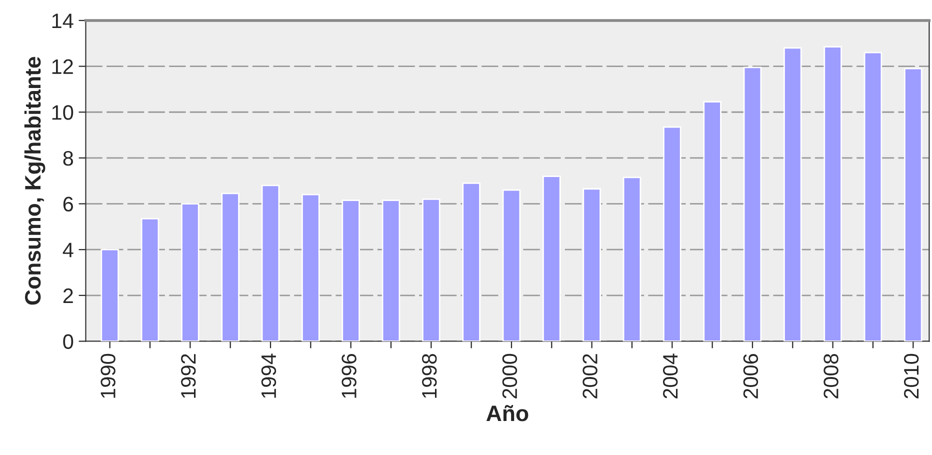 This screenshot has height=455, width=932. Describe the element at coordinates (510, 376) in the screenshot. I see `x-tick-label: 2000` at that location.